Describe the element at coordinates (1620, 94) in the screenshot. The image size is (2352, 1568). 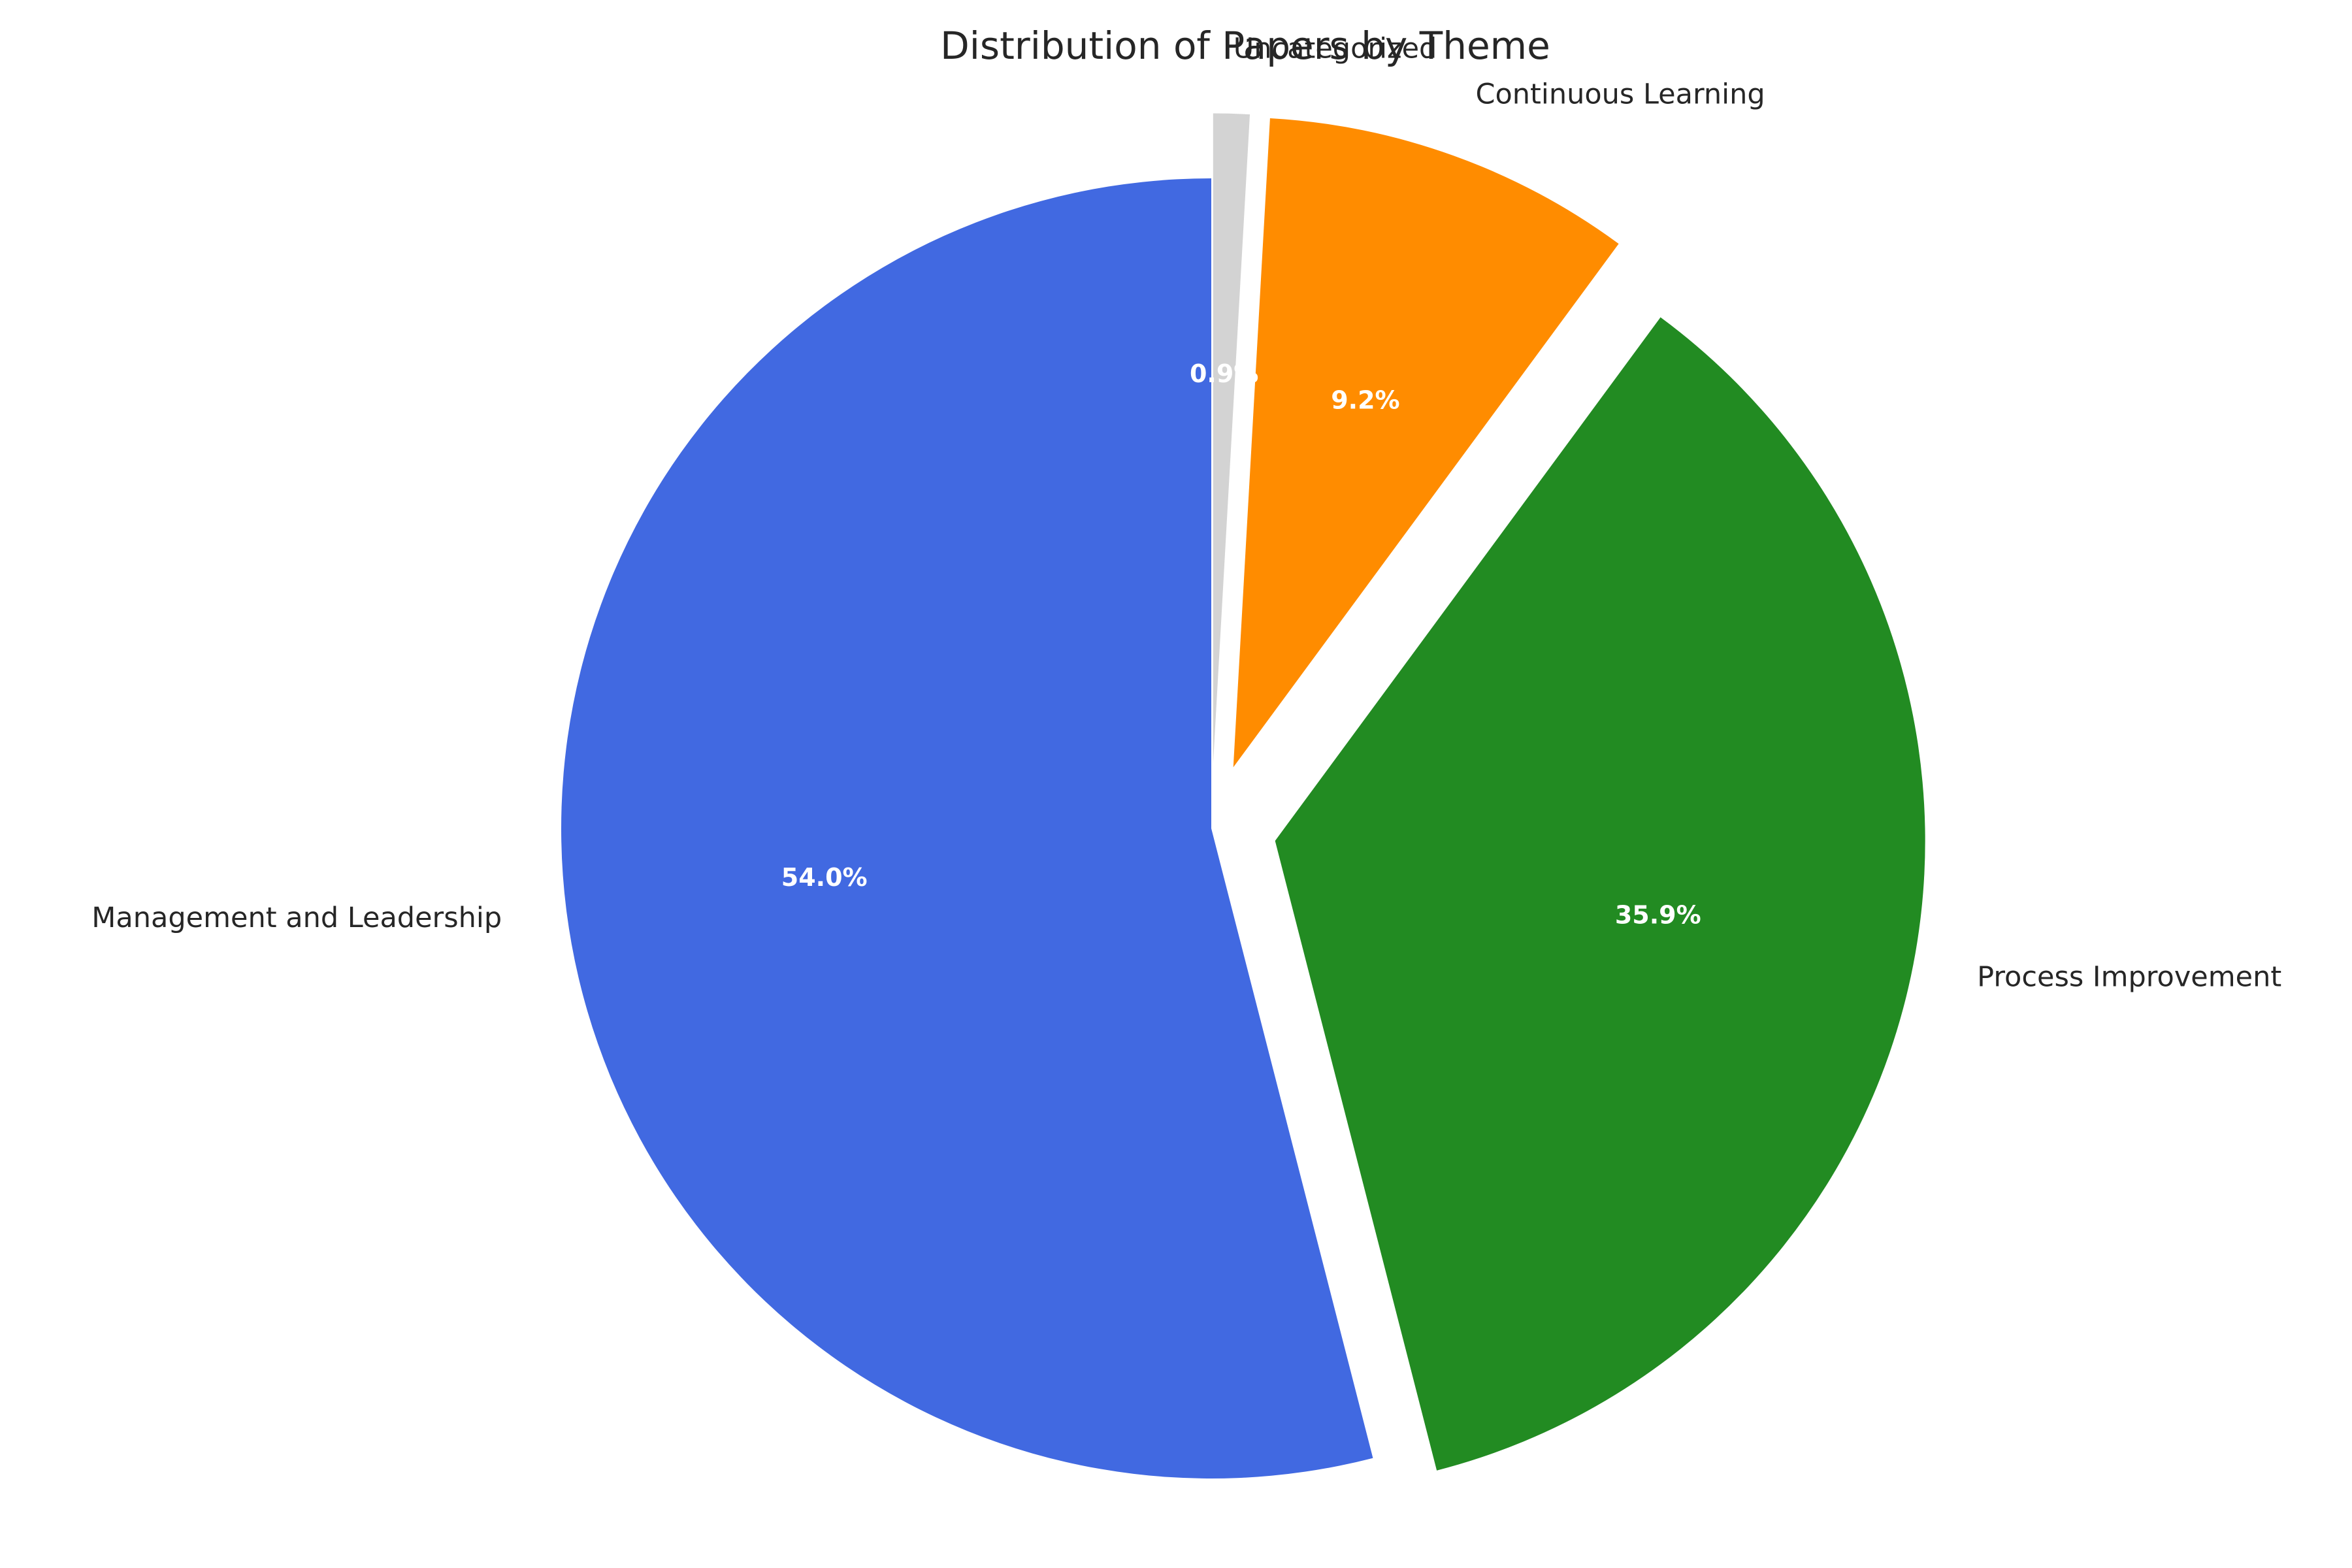
I see `slice-label-continuous-learning: Continuous Learning` at that location.